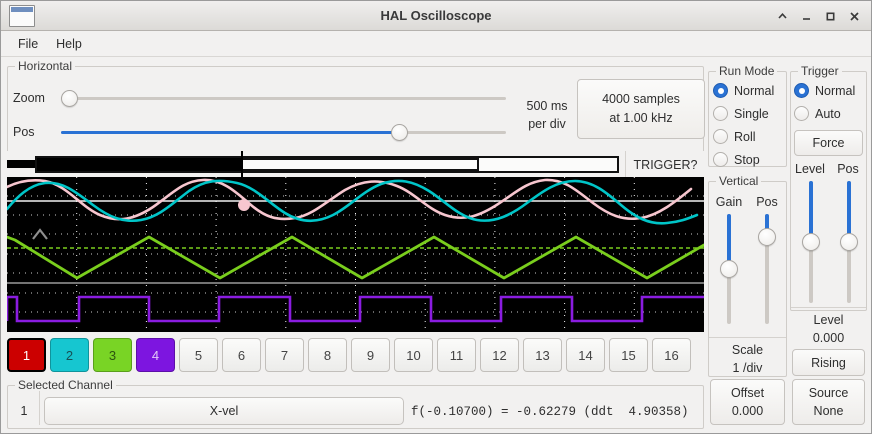  I want to click on run-mode-stop: Stop, so click(736, 159).